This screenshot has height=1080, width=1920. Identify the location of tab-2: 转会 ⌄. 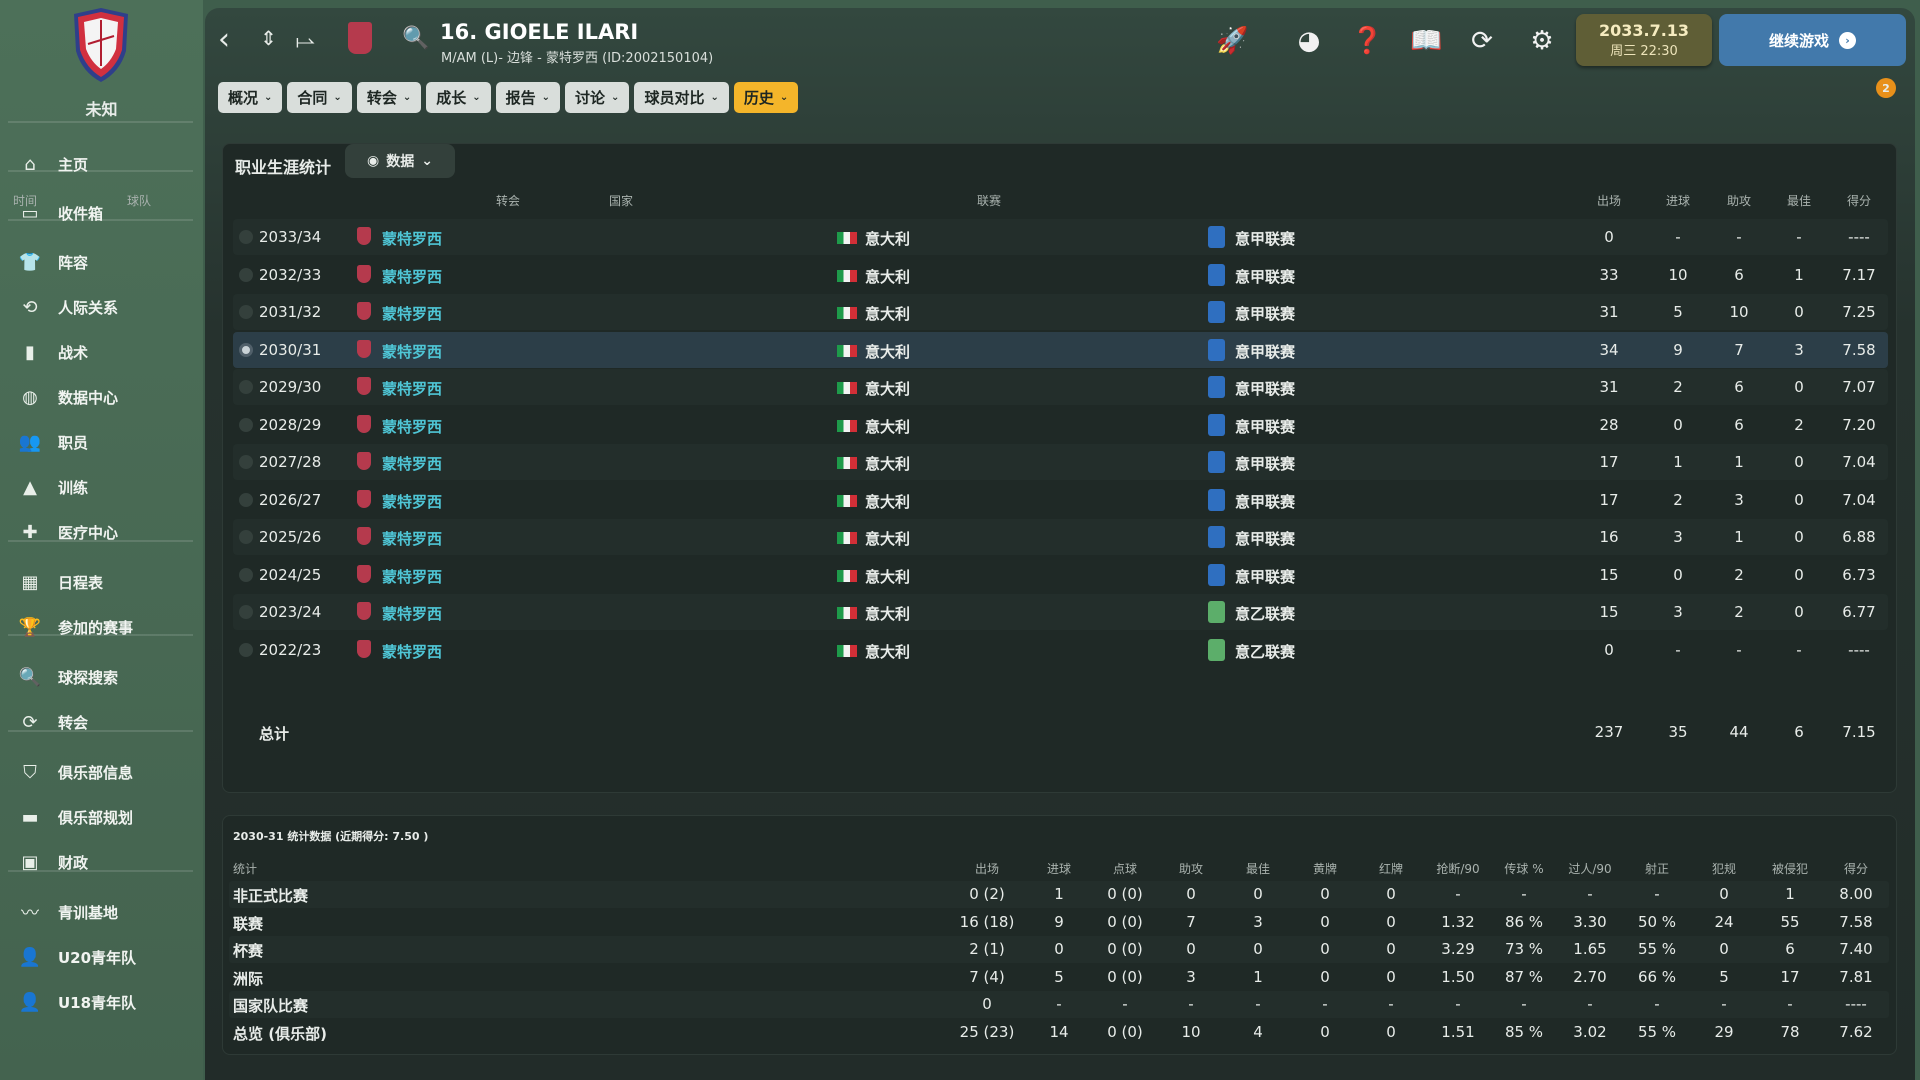
(389, 97).